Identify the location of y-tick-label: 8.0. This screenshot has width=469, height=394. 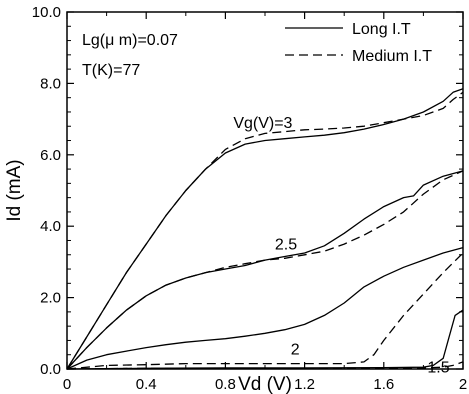
(50, 83).